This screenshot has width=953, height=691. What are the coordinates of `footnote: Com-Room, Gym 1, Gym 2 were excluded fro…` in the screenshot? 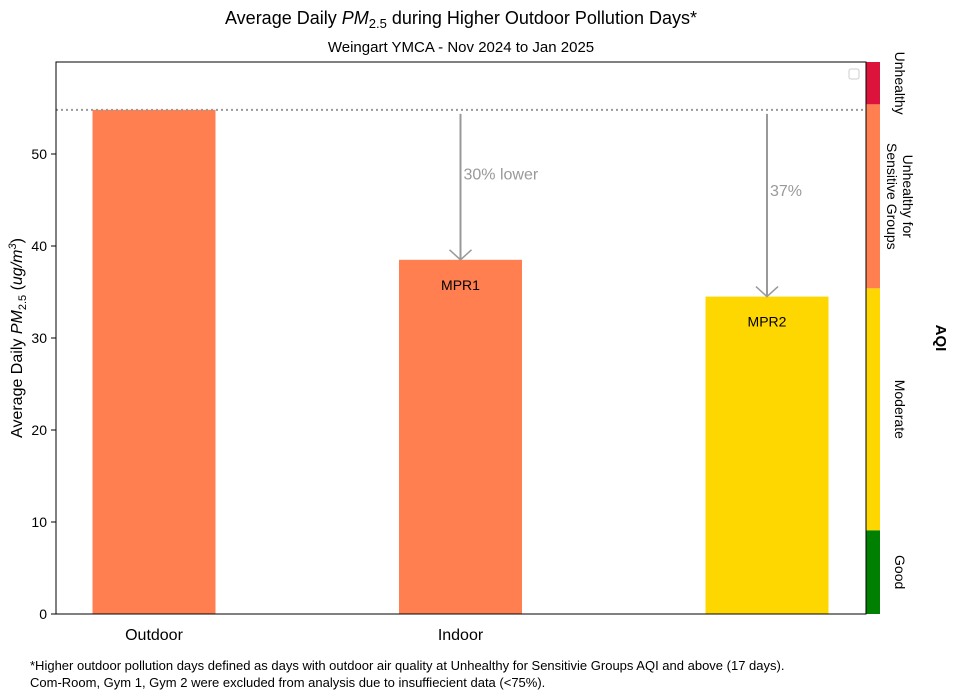 It's located at (287, 682).